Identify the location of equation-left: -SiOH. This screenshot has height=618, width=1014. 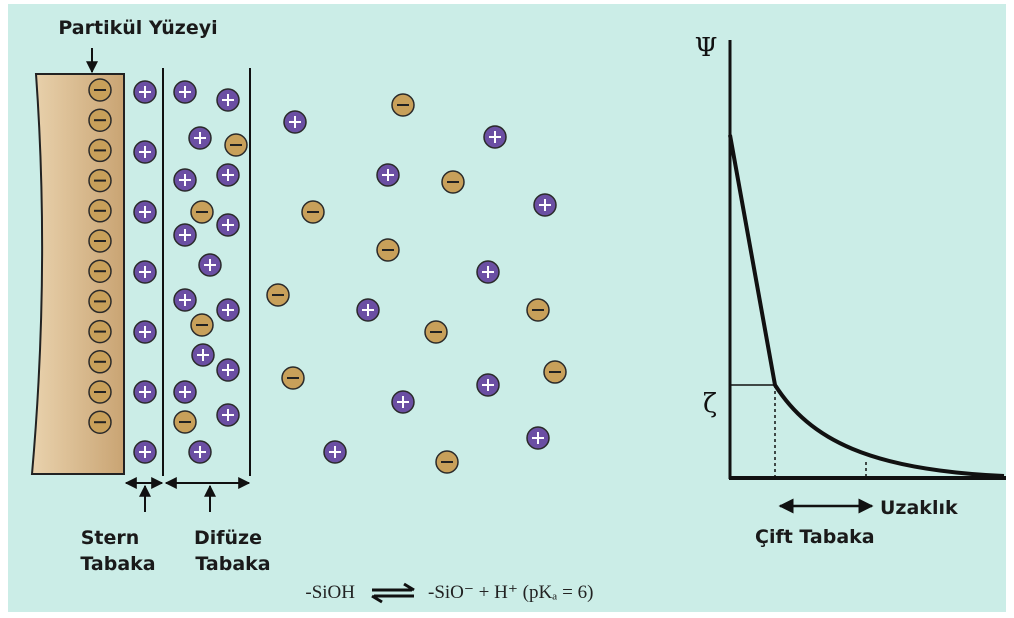
(330, 592).